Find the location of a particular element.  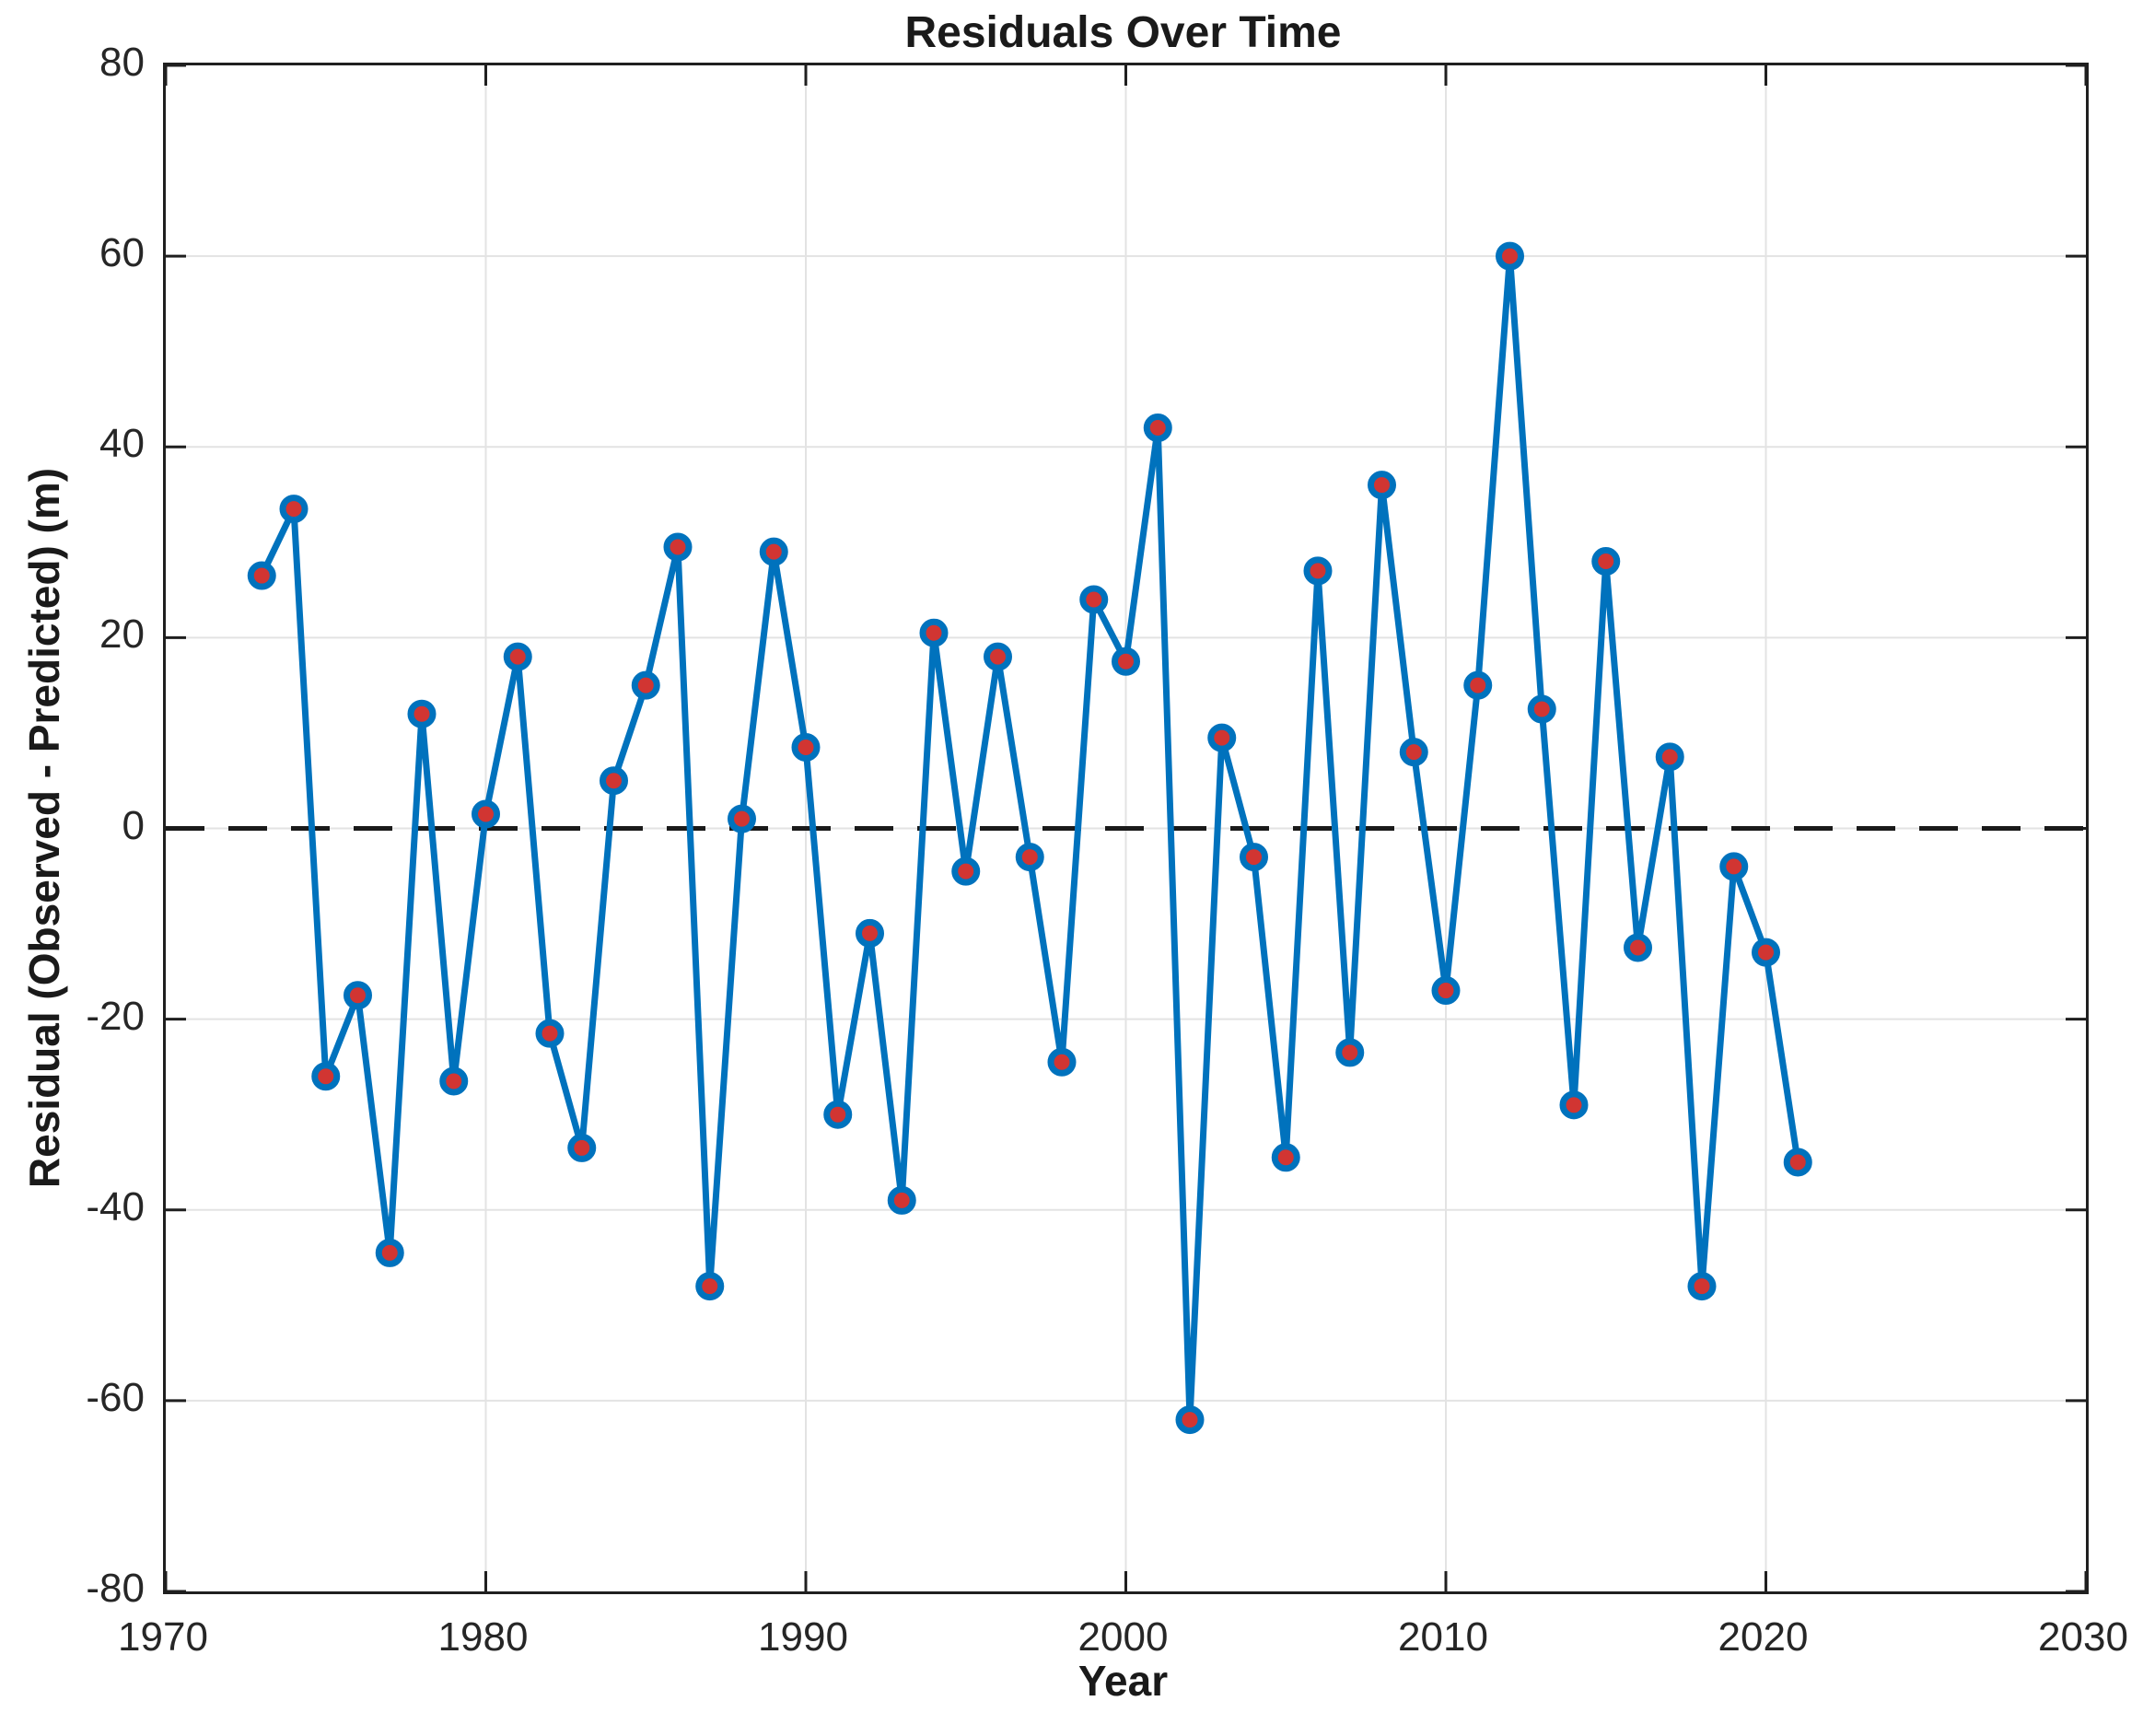

x-tick-label: 2030 is located at coordinates (2083, 1637).